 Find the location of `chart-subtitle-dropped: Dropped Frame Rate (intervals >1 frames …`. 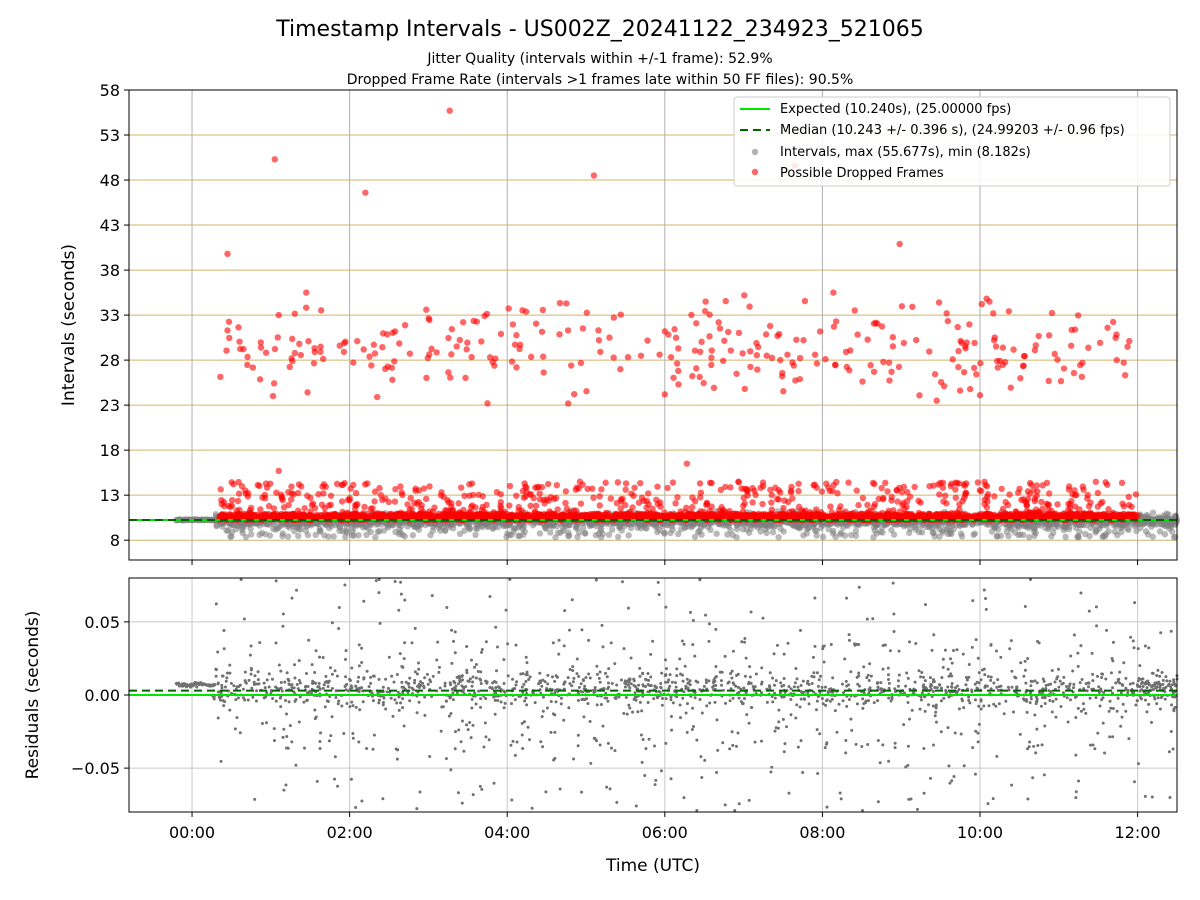

chart-subtitle-dropped: Dropped Frame Rate (intervals >1 frames … is located at coordinates (600, 80).